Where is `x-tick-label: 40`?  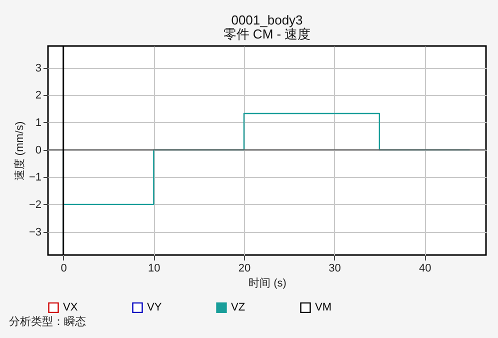 x-tick-label: 40 is located at coordinates (425, 268).